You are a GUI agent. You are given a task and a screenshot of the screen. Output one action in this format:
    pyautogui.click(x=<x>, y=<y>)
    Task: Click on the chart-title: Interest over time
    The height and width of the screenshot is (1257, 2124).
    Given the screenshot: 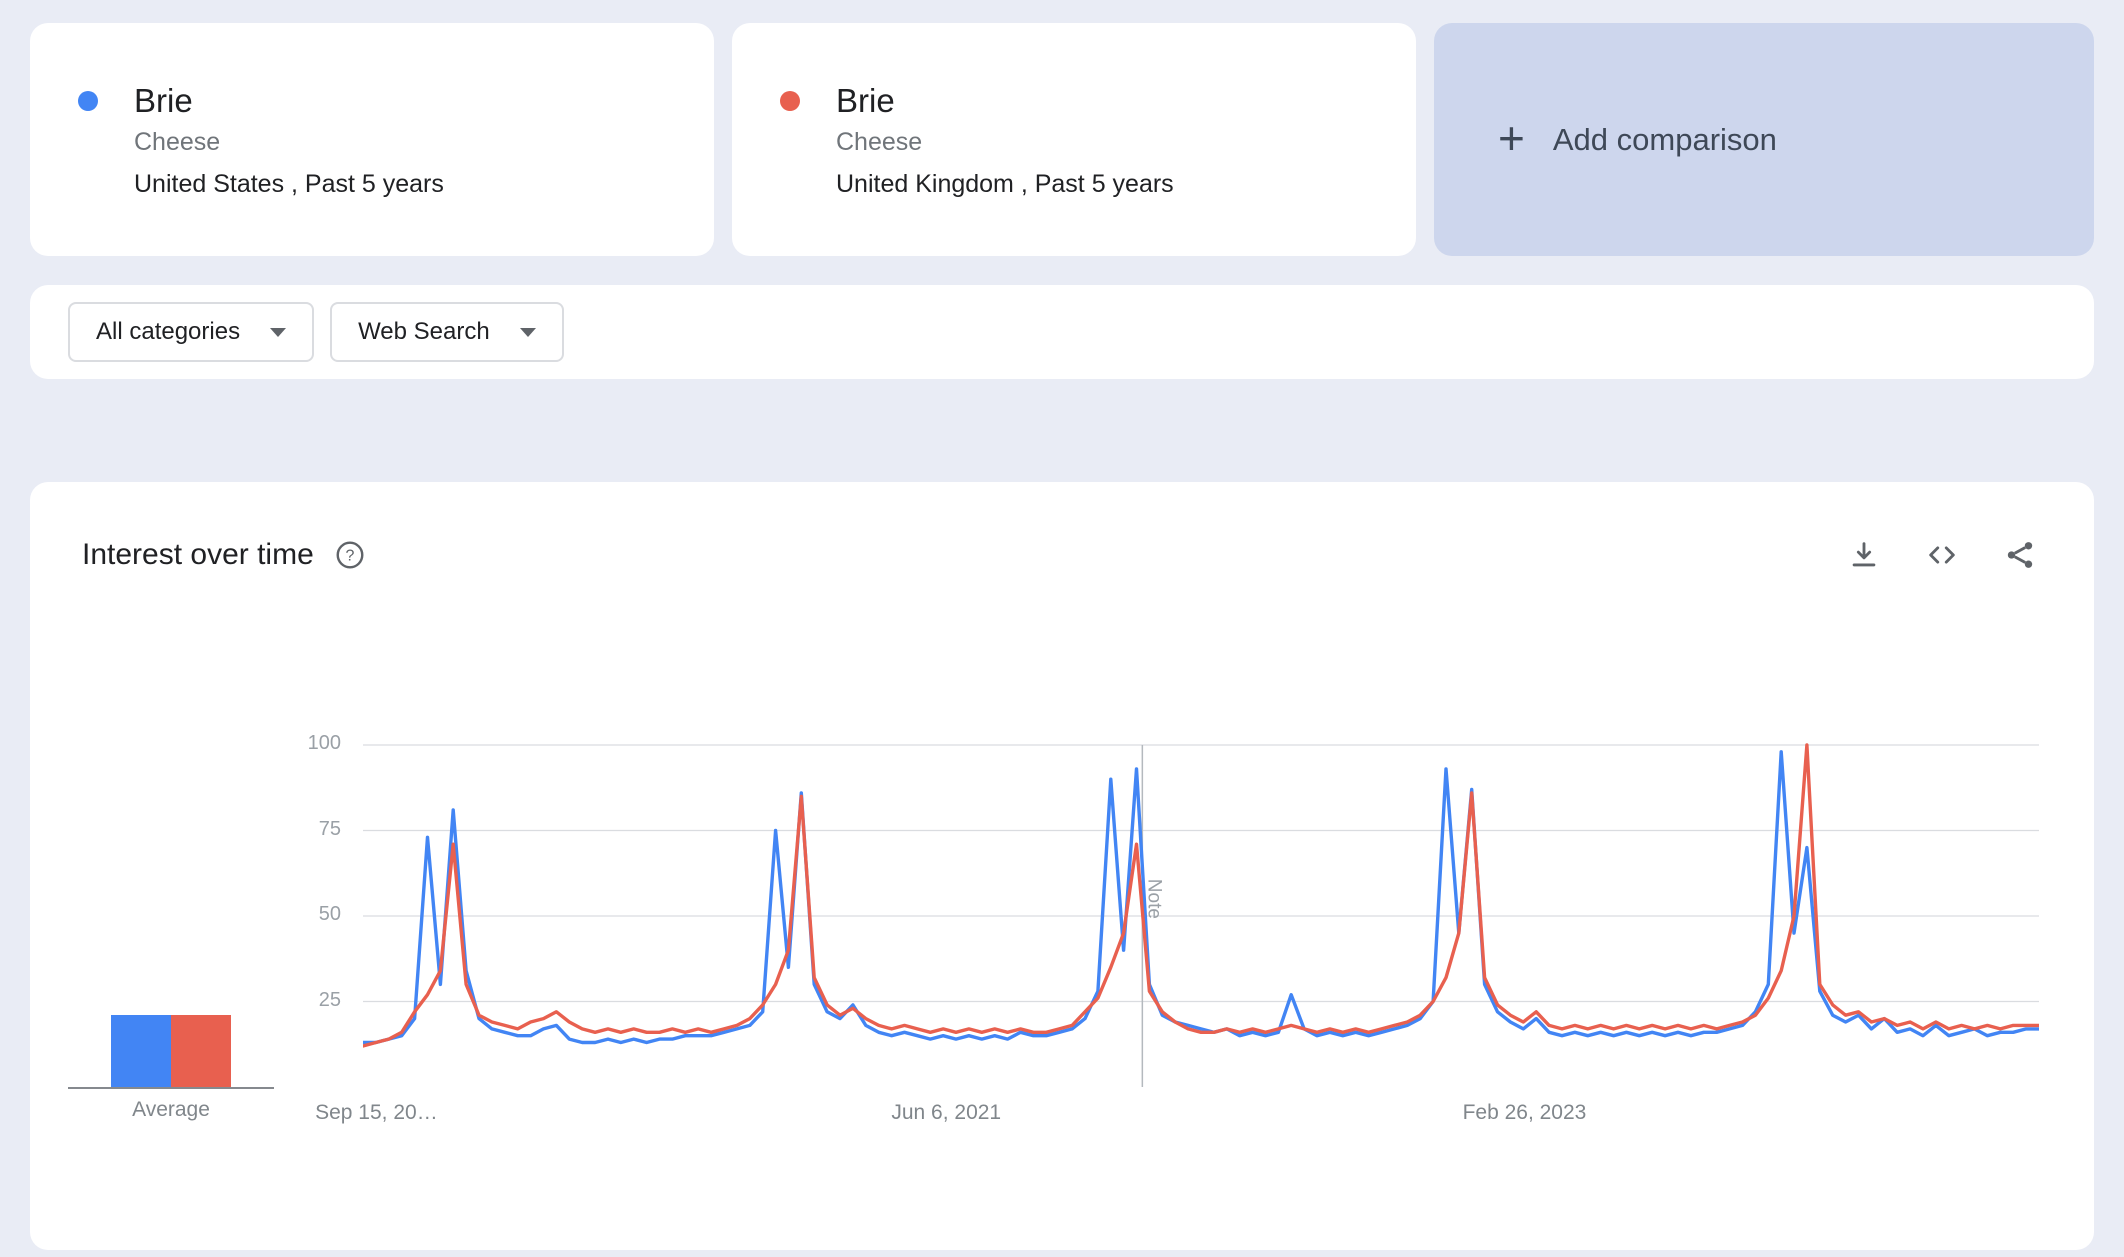 What is the action you would take?
    pyautogui.click(x=198, y=554)
    